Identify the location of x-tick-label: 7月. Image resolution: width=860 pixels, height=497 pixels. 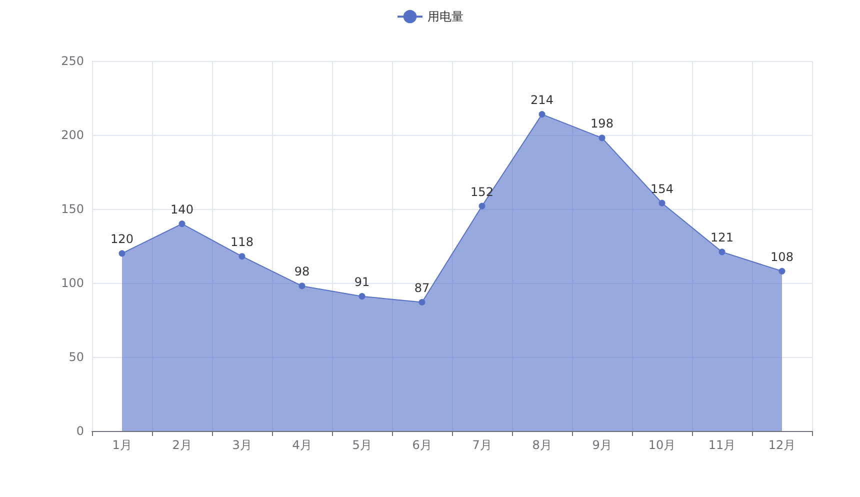
(482, 445).